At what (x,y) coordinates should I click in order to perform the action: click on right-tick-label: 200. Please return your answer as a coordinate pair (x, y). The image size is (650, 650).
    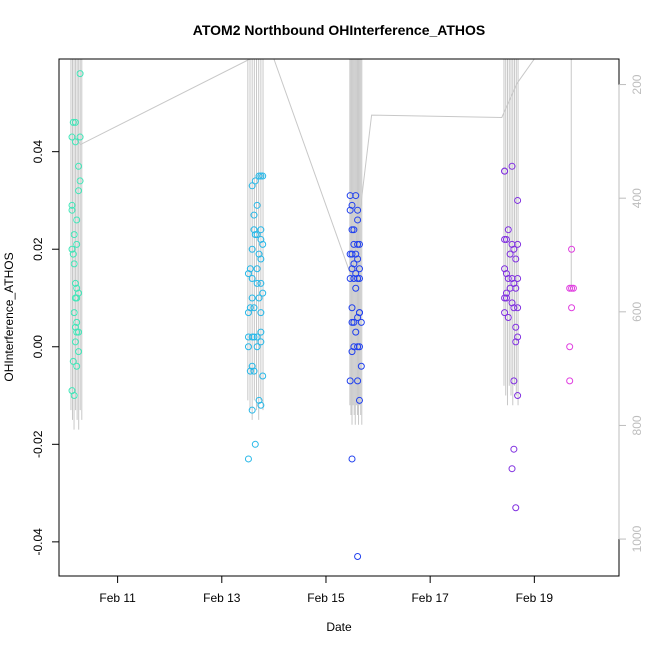
    Looking at the image, I should click on (637, 84).